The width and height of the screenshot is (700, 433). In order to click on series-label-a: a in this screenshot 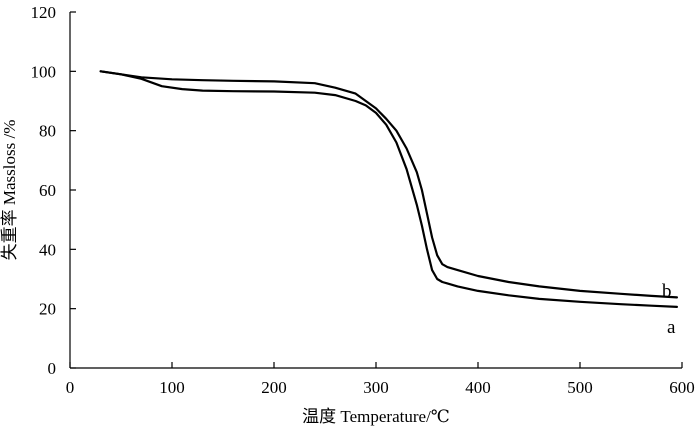, I will do `click(671, 327)`.